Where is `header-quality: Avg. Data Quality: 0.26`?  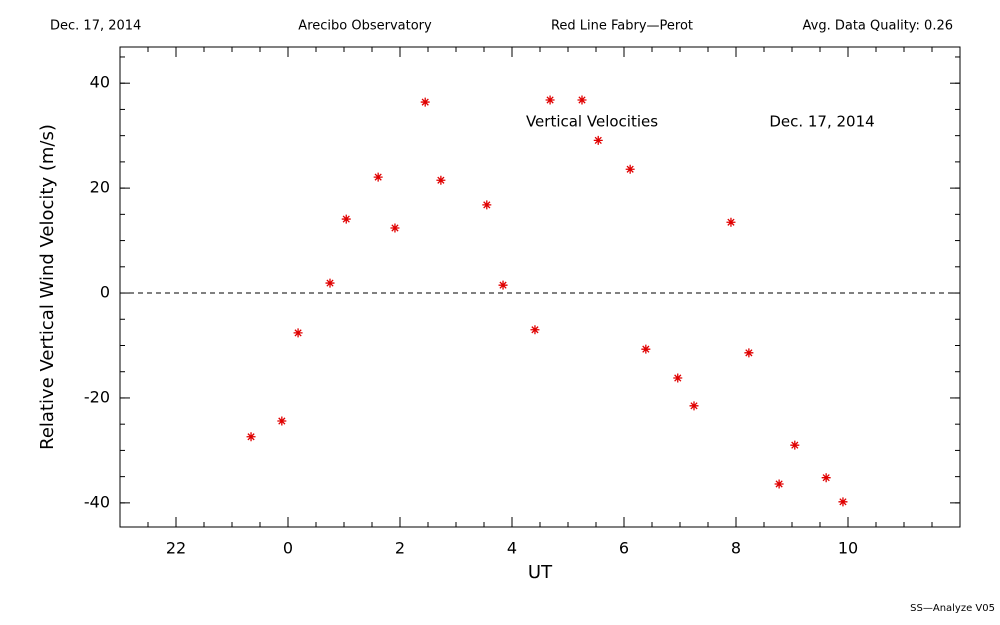
header-quality: Avg. Data Quality: 0.26 is located at coordinates (878, 26).